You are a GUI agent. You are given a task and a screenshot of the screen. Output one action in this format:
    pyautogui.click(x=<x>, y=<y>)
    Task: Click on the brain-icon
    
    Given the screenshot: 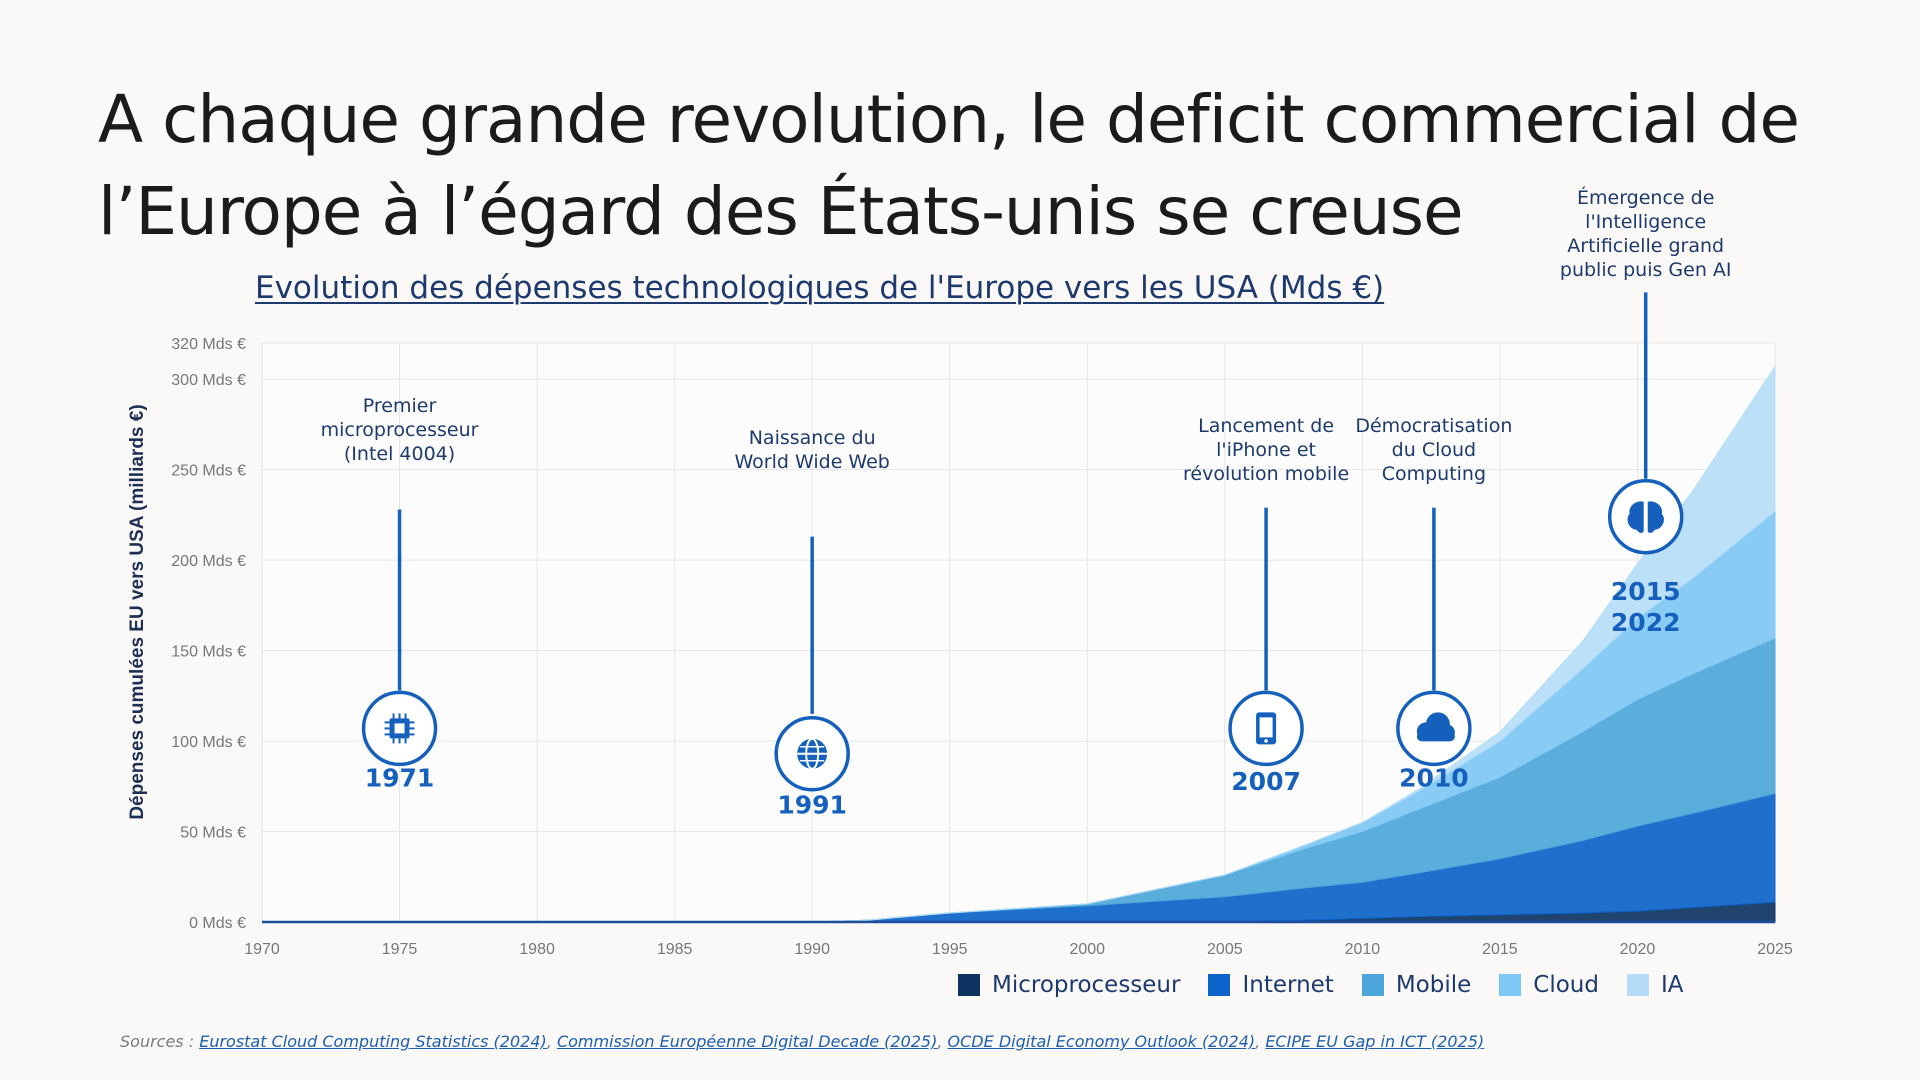 What is the action you would take?
    pyautogui.click(x=1645, y=517)
    